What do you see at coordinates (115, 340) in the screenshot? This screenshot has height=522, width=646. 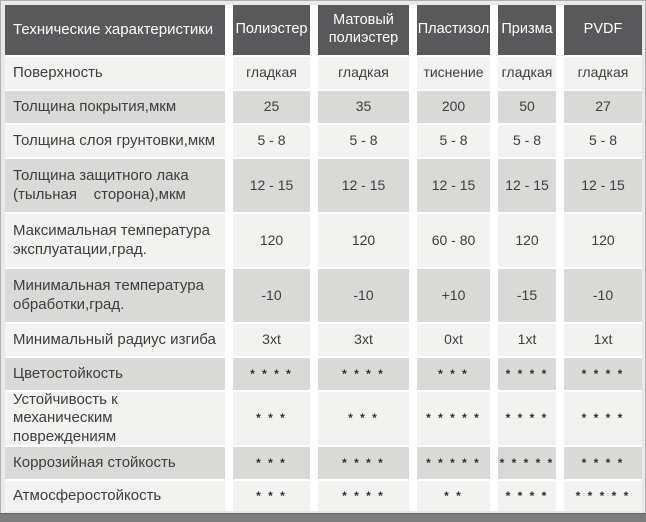 I see `row-label-bend-radius: Минимальный радиус изгиба` at bounding box center [115, 340].